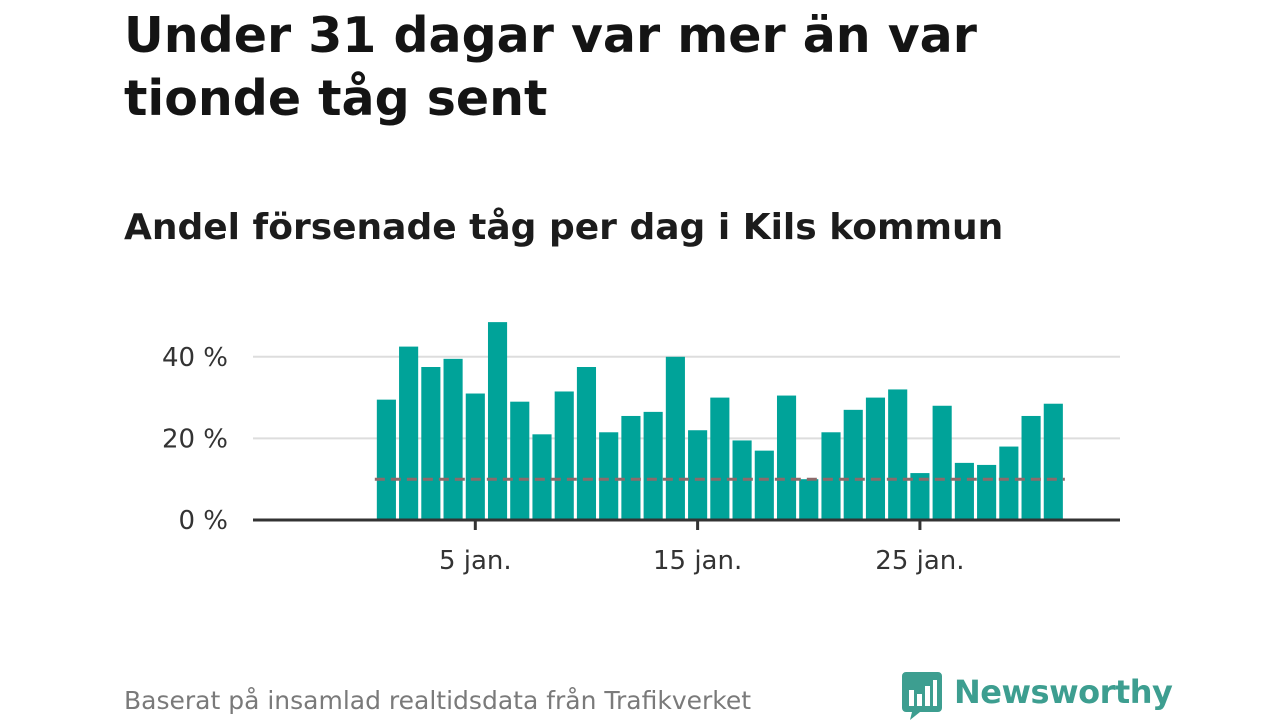 The image size is (1280, 720). I want to click on brand-name: Newsworthy, so click(1063, 692).